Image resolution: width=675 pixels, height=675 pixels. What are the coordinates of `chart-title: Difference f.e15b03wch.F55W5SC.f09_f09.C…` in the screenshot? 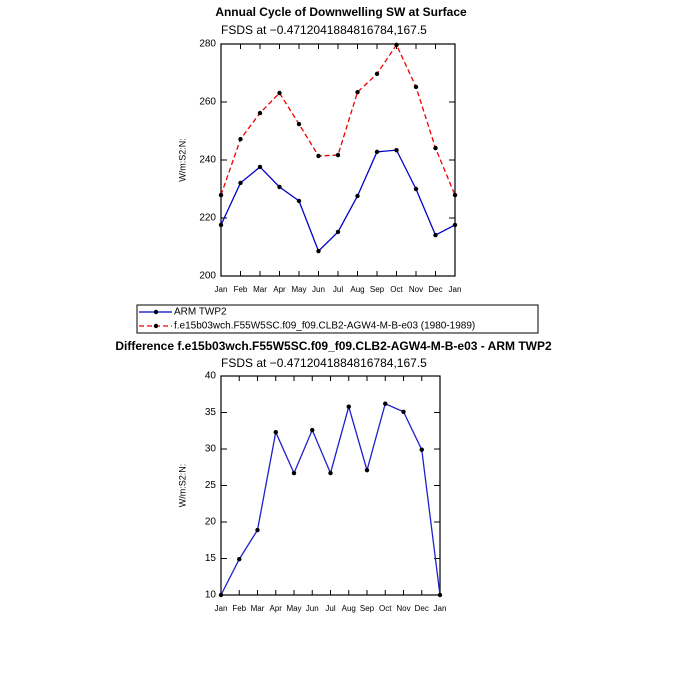 It's located at (333, 346).